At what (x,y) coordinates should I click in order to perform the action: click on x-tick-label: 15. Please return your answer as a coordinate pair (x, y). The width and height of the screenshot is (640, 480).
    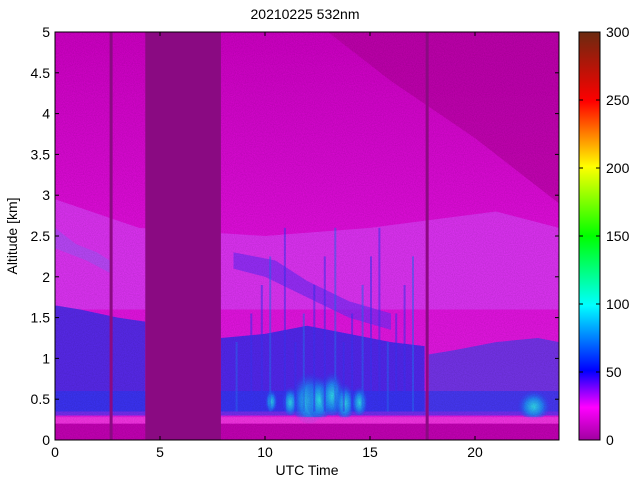
    Looking at the image, I should click on (370, 452).